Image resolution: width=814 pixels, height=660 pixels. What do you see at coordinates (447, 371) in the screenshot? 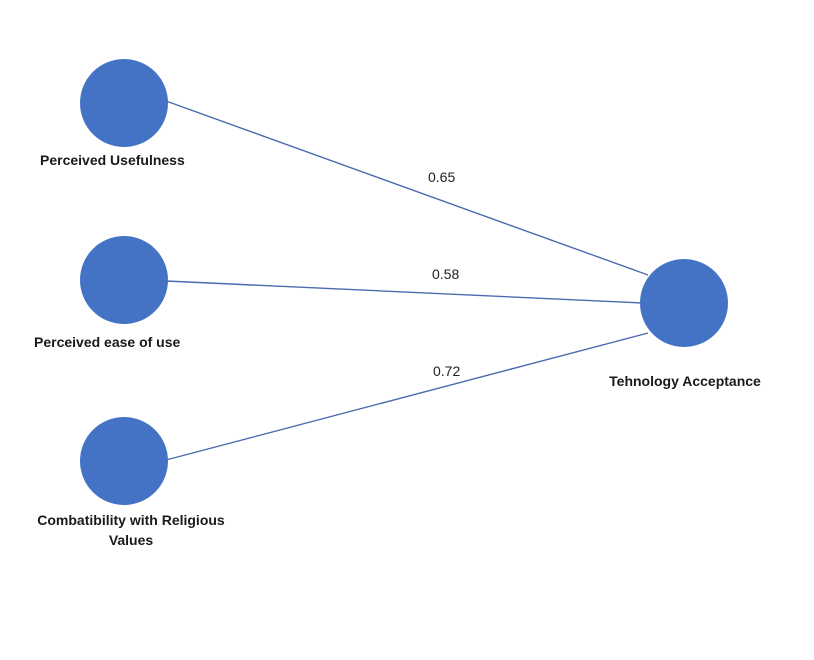
I see `weight-religious-to-acceptance: 0.72` at bounding box center [447, 371].